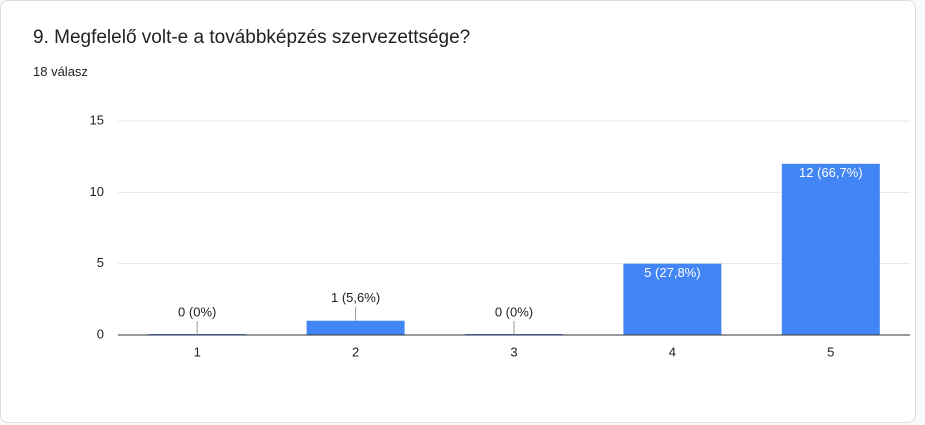 The width and height of the screenshot is (925, 425). I want to click on x-tick-label: 4, so click(672, 351).